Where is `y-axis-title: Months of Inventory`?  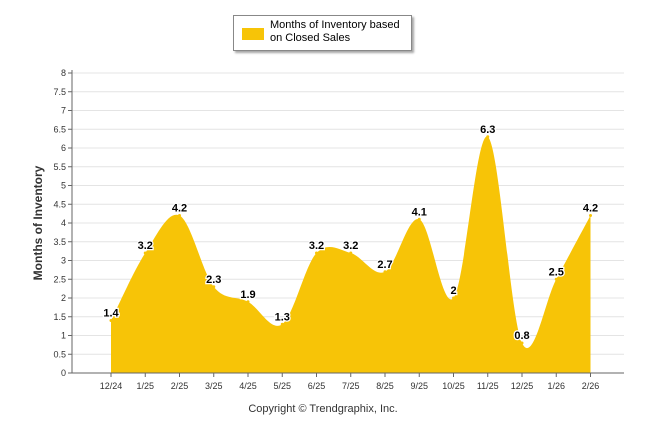
y-axis-title: Months of Inventory is located at coordinates (38, 222).